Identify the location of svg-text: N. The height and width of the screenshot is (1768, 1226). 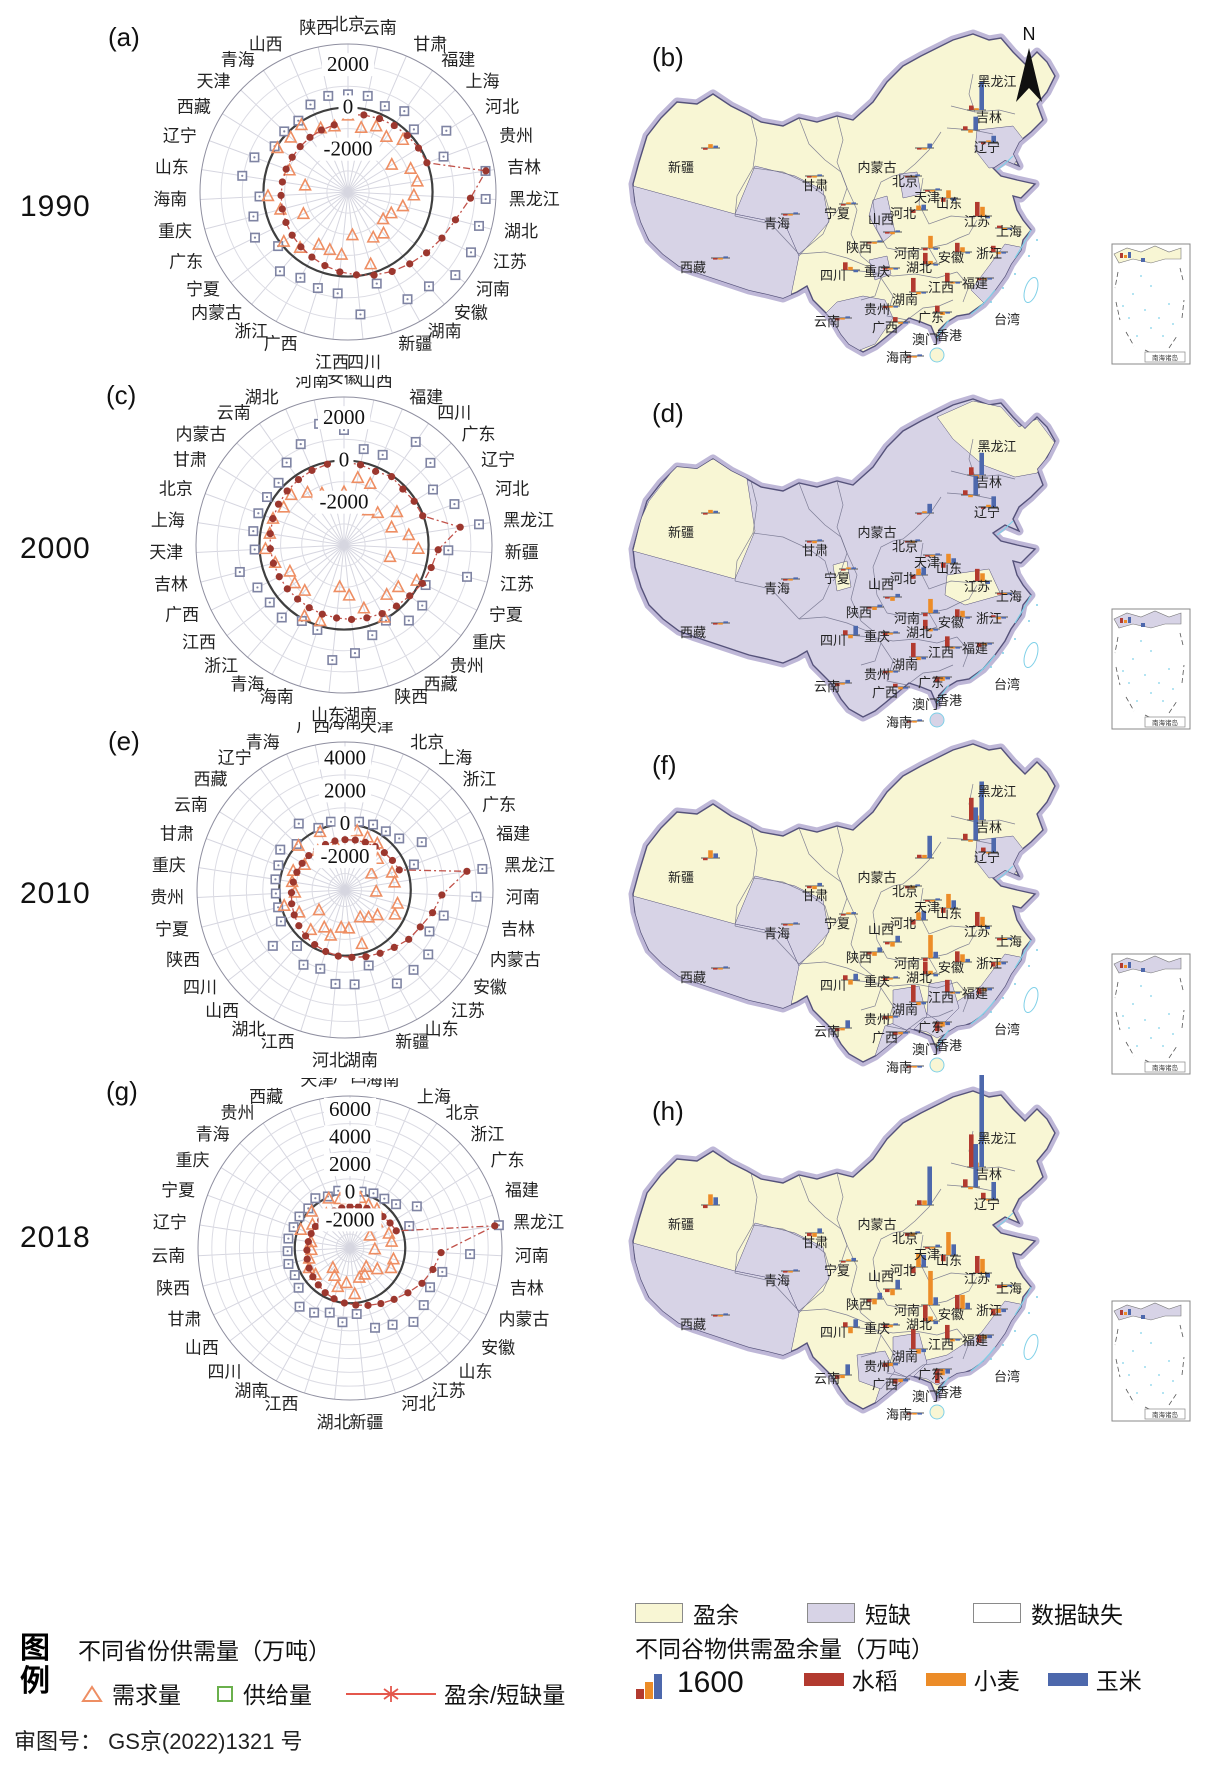
(1029, 34).